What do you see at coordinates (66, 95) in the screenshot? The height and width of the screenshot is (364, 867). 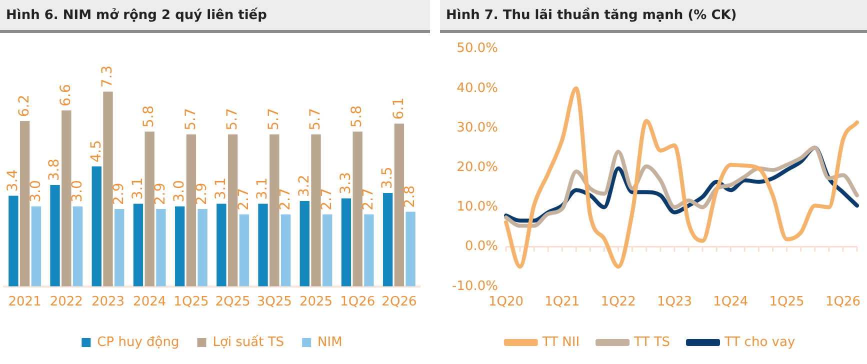 I see `data-label: 6.6` at bounding box center [66, 95].